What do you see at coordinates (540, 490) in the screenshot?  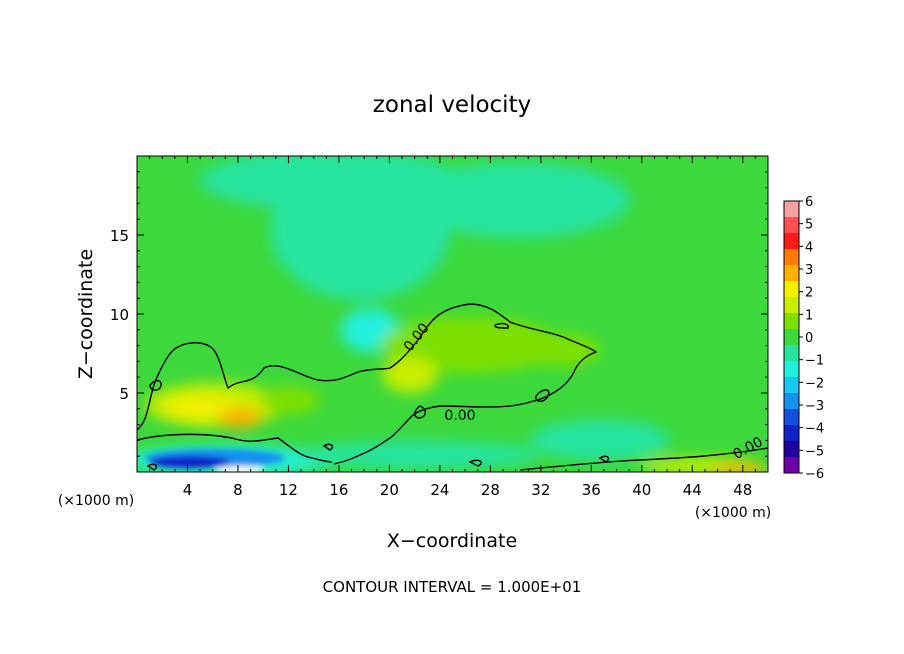 I see `x-tick-label: 32` at bounding box center [540, 490].